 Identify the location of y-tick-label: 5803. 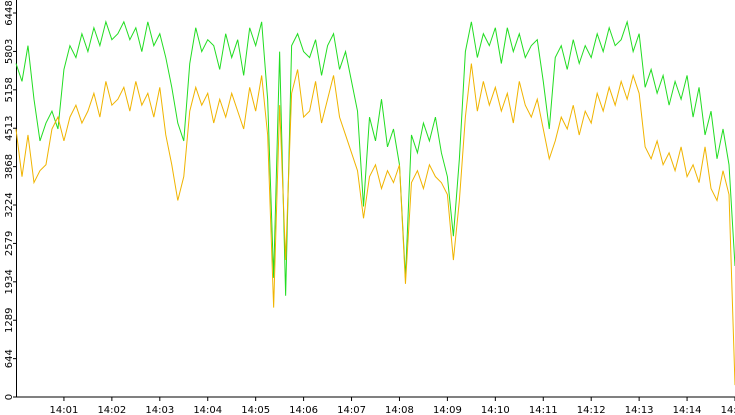
(9, 51).